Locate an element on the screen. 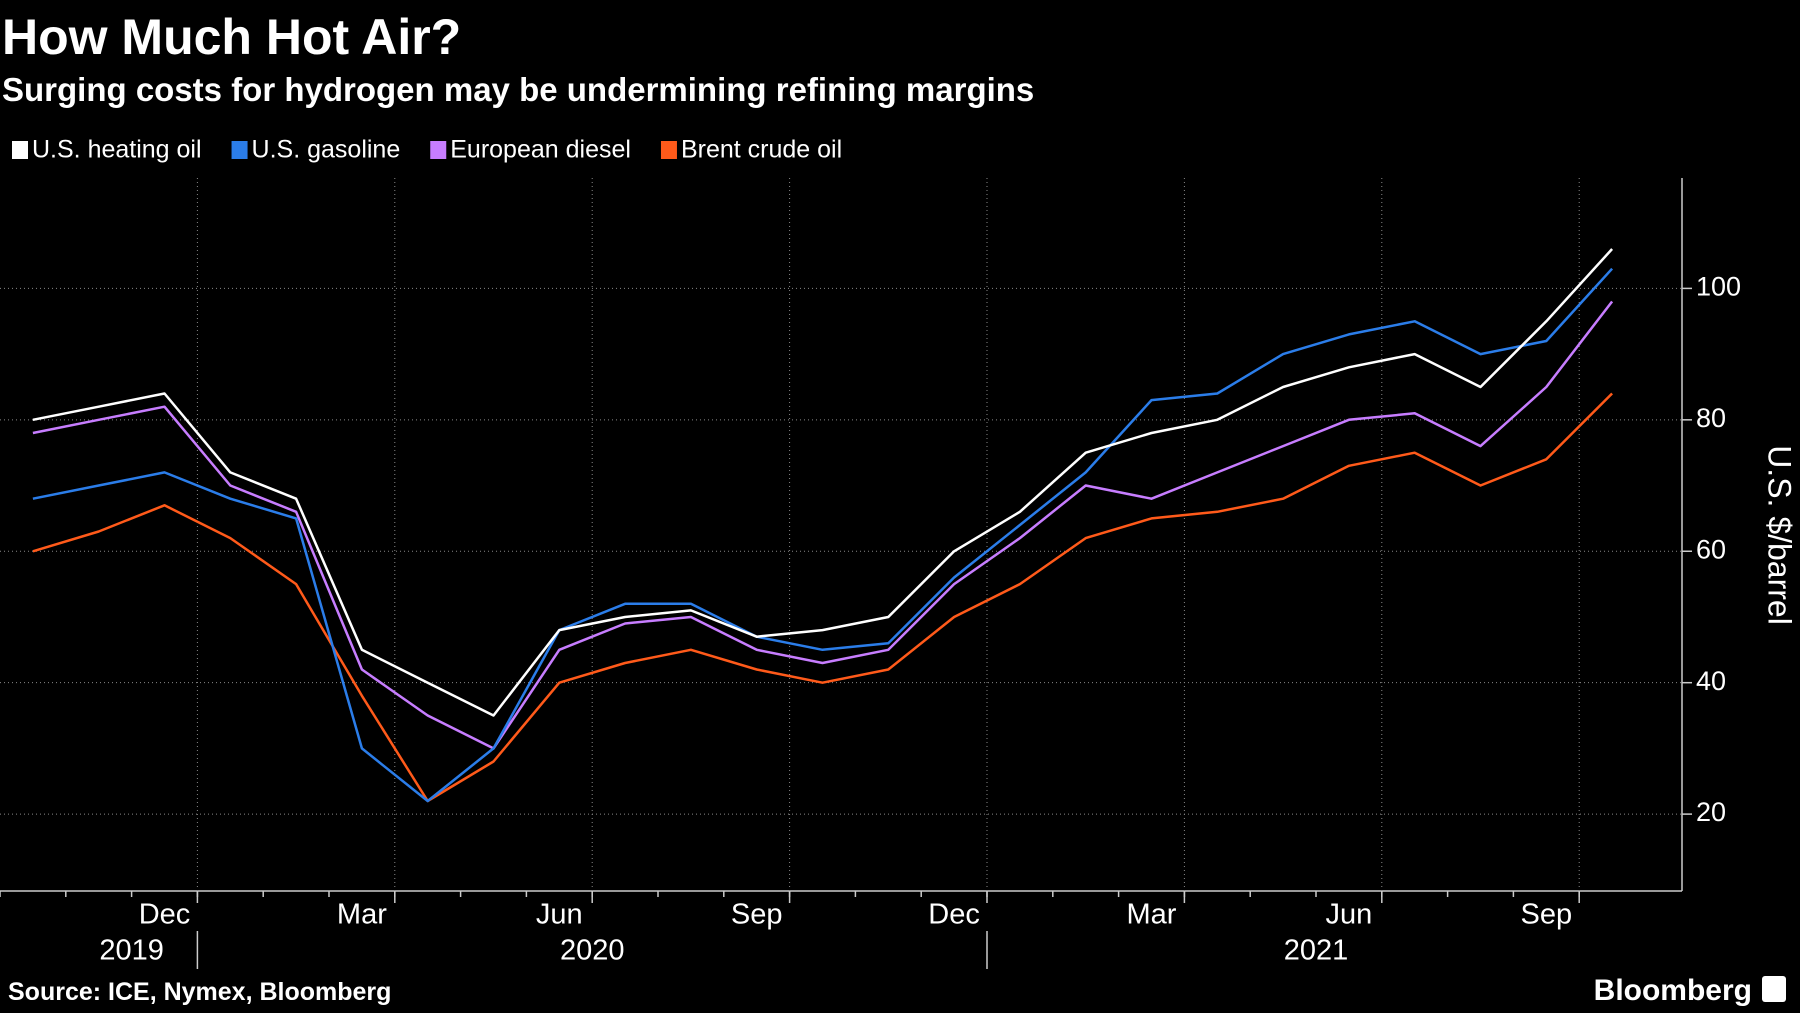 Image resolution: width=1800 pixels, height=1013 pixels. y-tick-label: 100 is located at coordinates (1718, 287).